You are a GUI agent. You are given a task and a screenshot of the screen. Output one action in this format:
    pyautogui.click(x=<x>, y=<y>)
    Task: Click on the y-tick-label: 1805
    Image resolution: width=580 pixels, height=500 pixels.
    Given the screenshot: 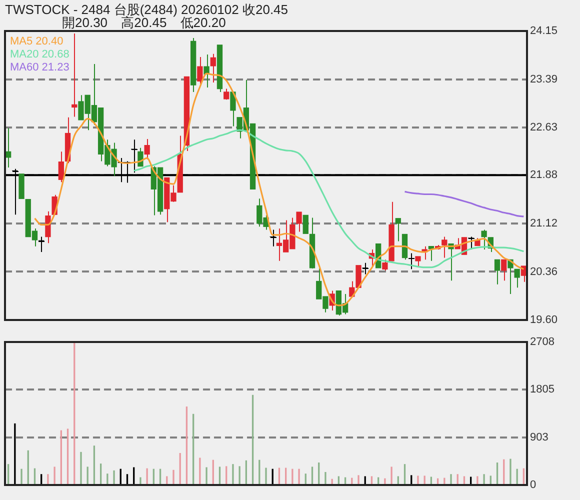 What is the action you would take?
    pyautogui.click(x=542, y=390)
    